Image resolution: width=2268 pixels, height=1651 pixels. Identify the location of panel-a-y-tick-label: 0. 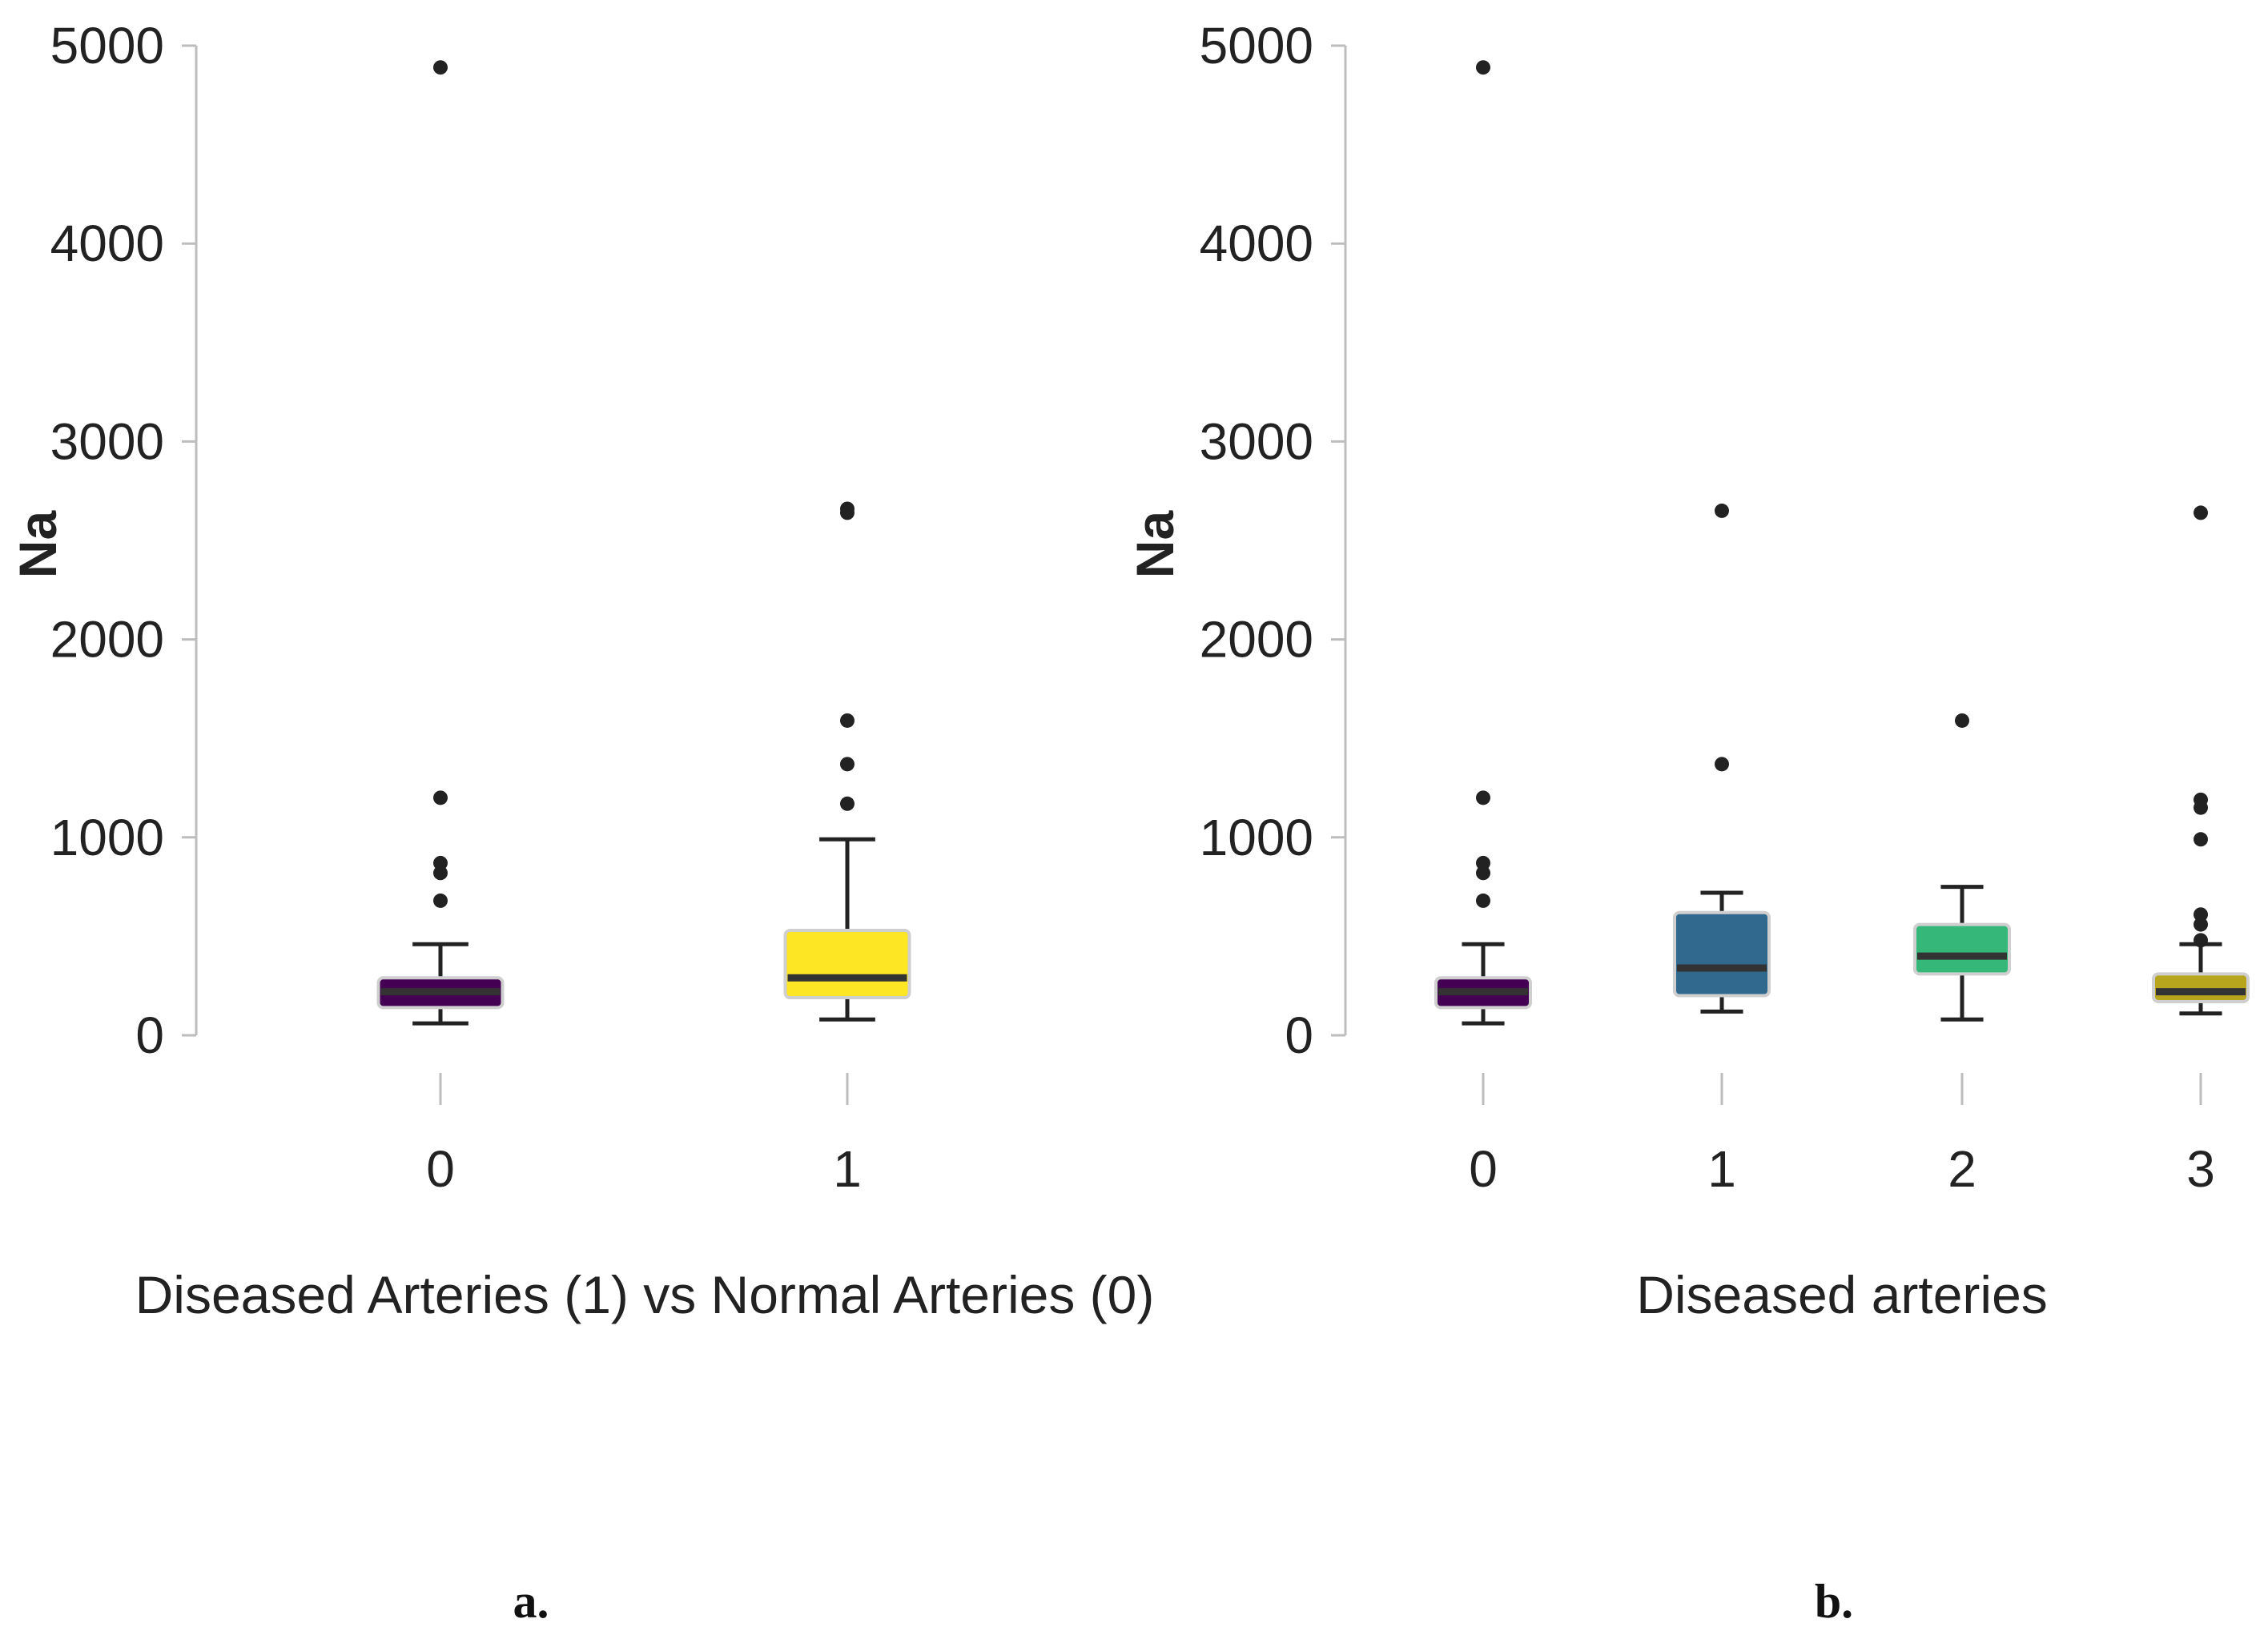
(149, 1035).